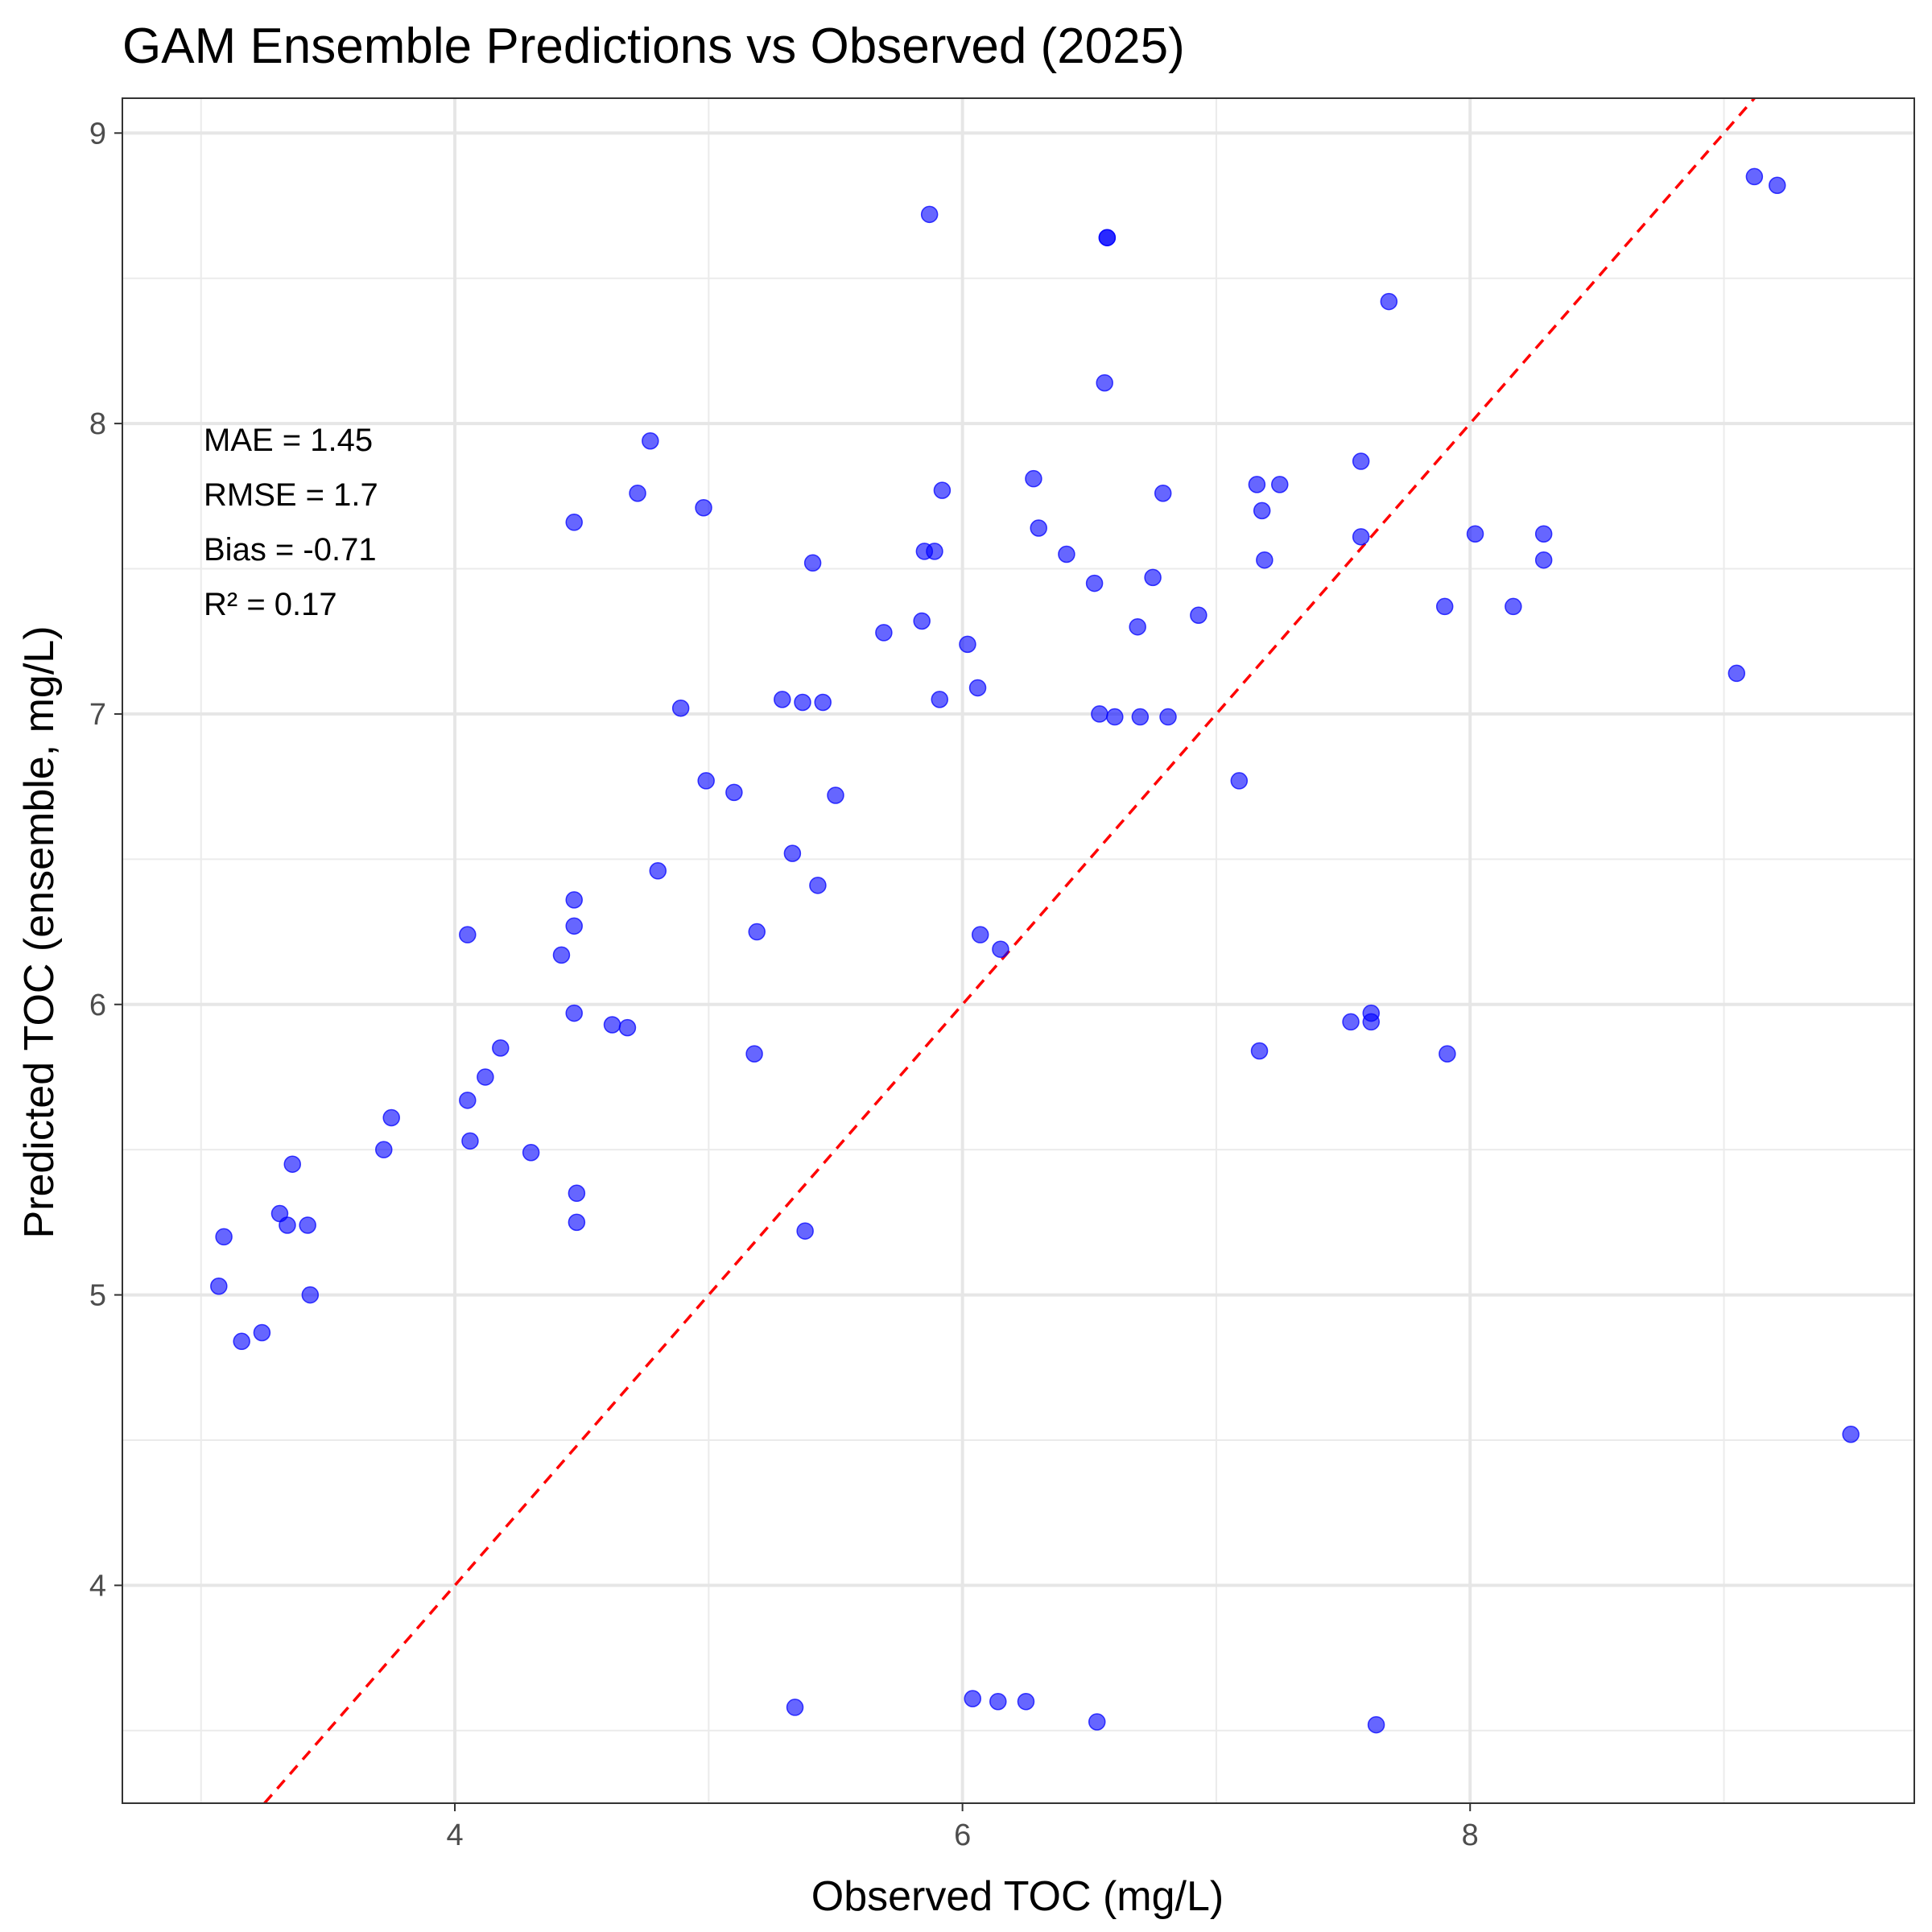 The image size is (1932, 1932). What do you see at coordinates (288, 441) in the screenshot?
I see `metric-annotation: MAE = 1.45` at bounding box center [288, 441].